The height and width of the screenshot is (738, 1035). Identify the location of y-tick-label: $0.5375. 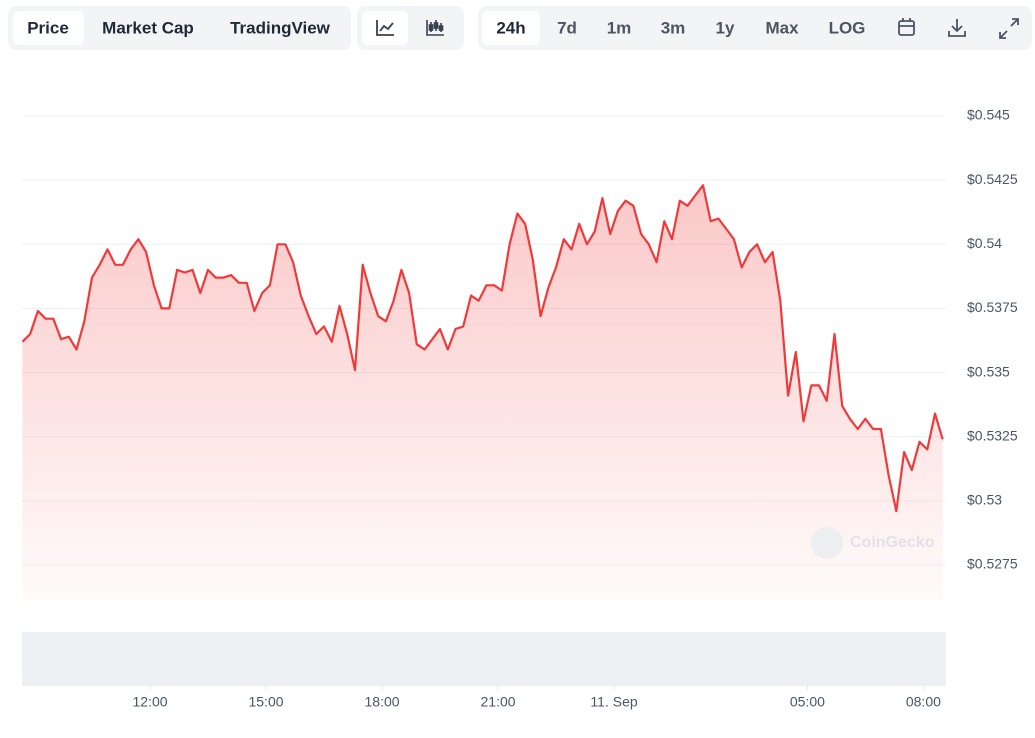
(992, 307).